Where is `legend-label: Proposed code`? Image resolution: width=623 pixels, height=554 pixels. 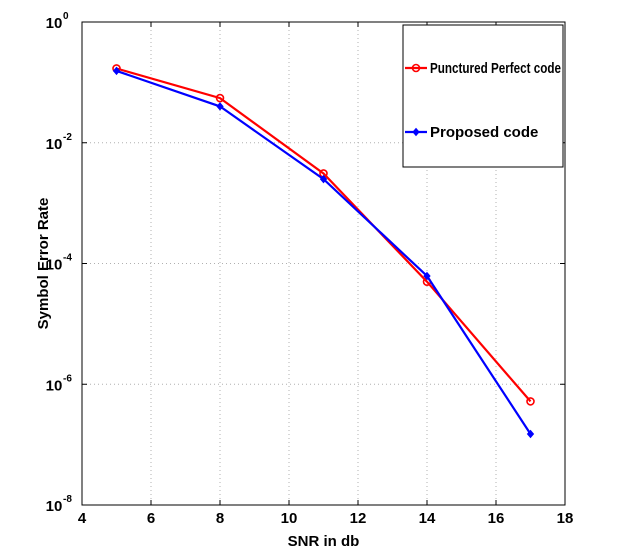 legend-label: Proposed code is located at coordinates (484, 132).